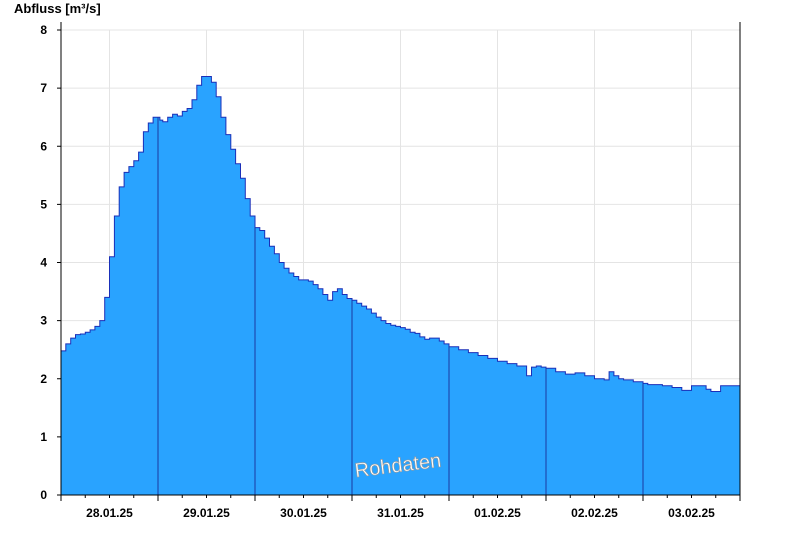 This screenshot has height=550, width=800. What do you see at coordinates (43, 379) in the screenshot?
I see `y-tick-label: 2` at bounding box center [43, 379].